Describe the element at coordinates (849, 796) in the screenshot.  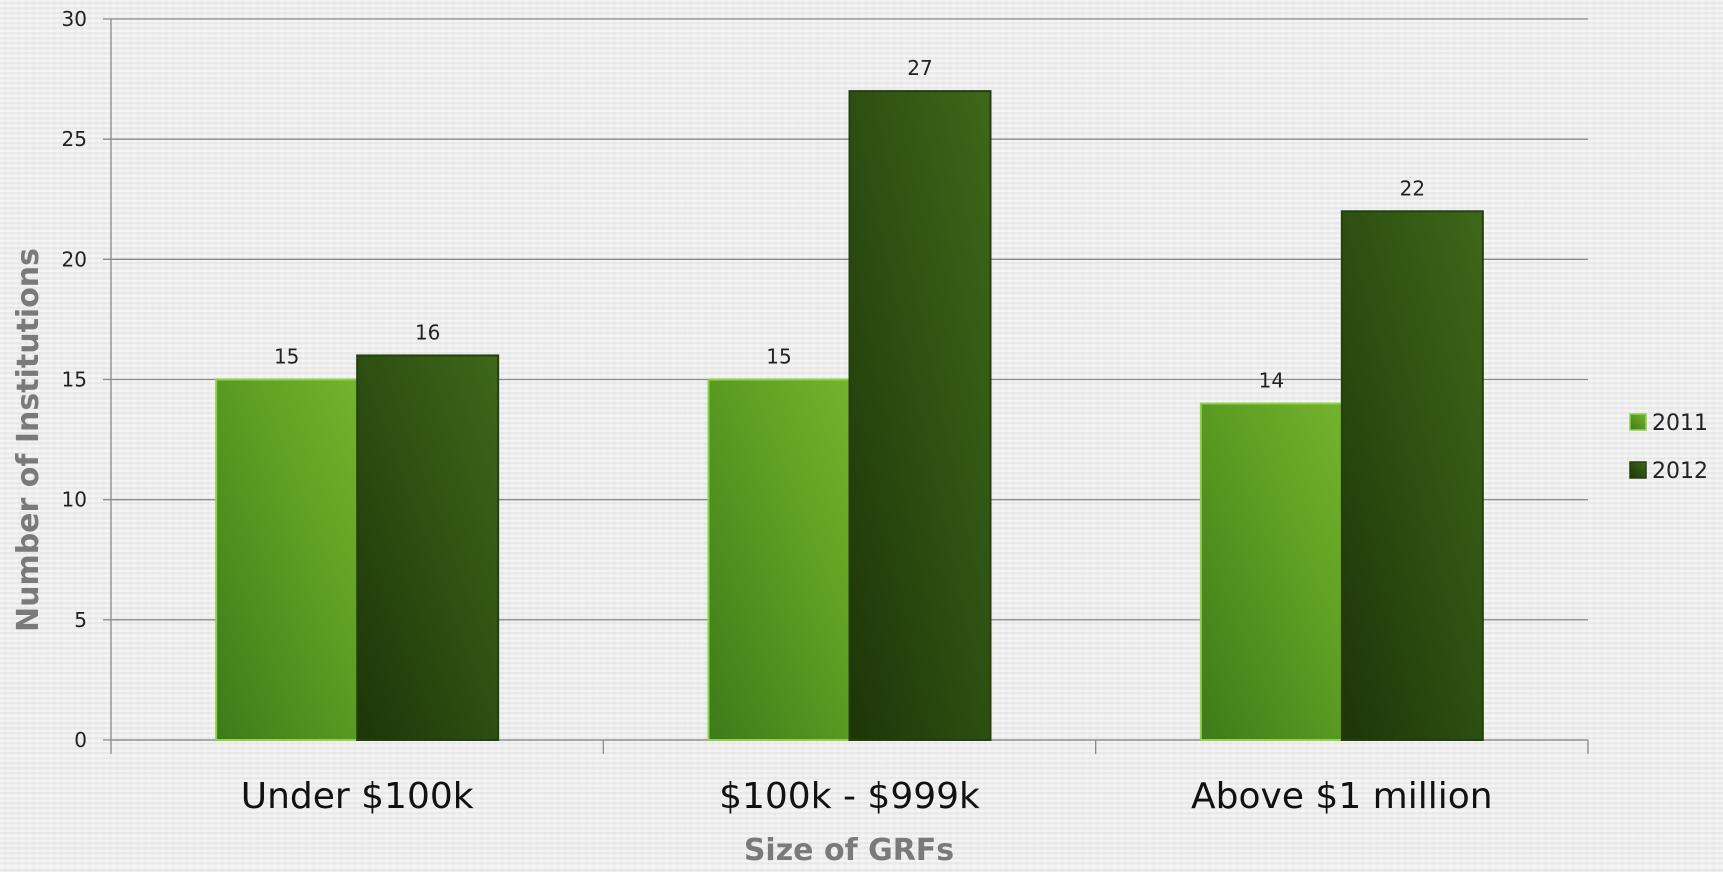
I see `x-category-label: $100k - $999k` at that location.